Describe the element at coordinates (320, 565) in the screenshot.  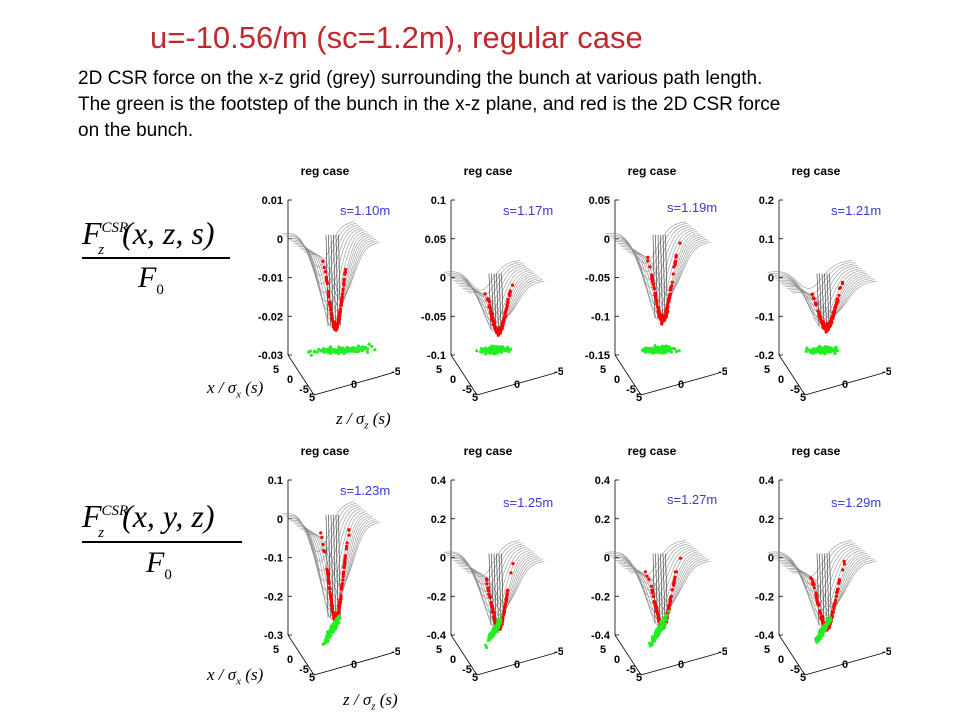
I see `csr-plot: reg case 0.1 0 -0.1 -0.2 -0.3 5 0 -5 5 0 -5 s=1.23m` at that location.